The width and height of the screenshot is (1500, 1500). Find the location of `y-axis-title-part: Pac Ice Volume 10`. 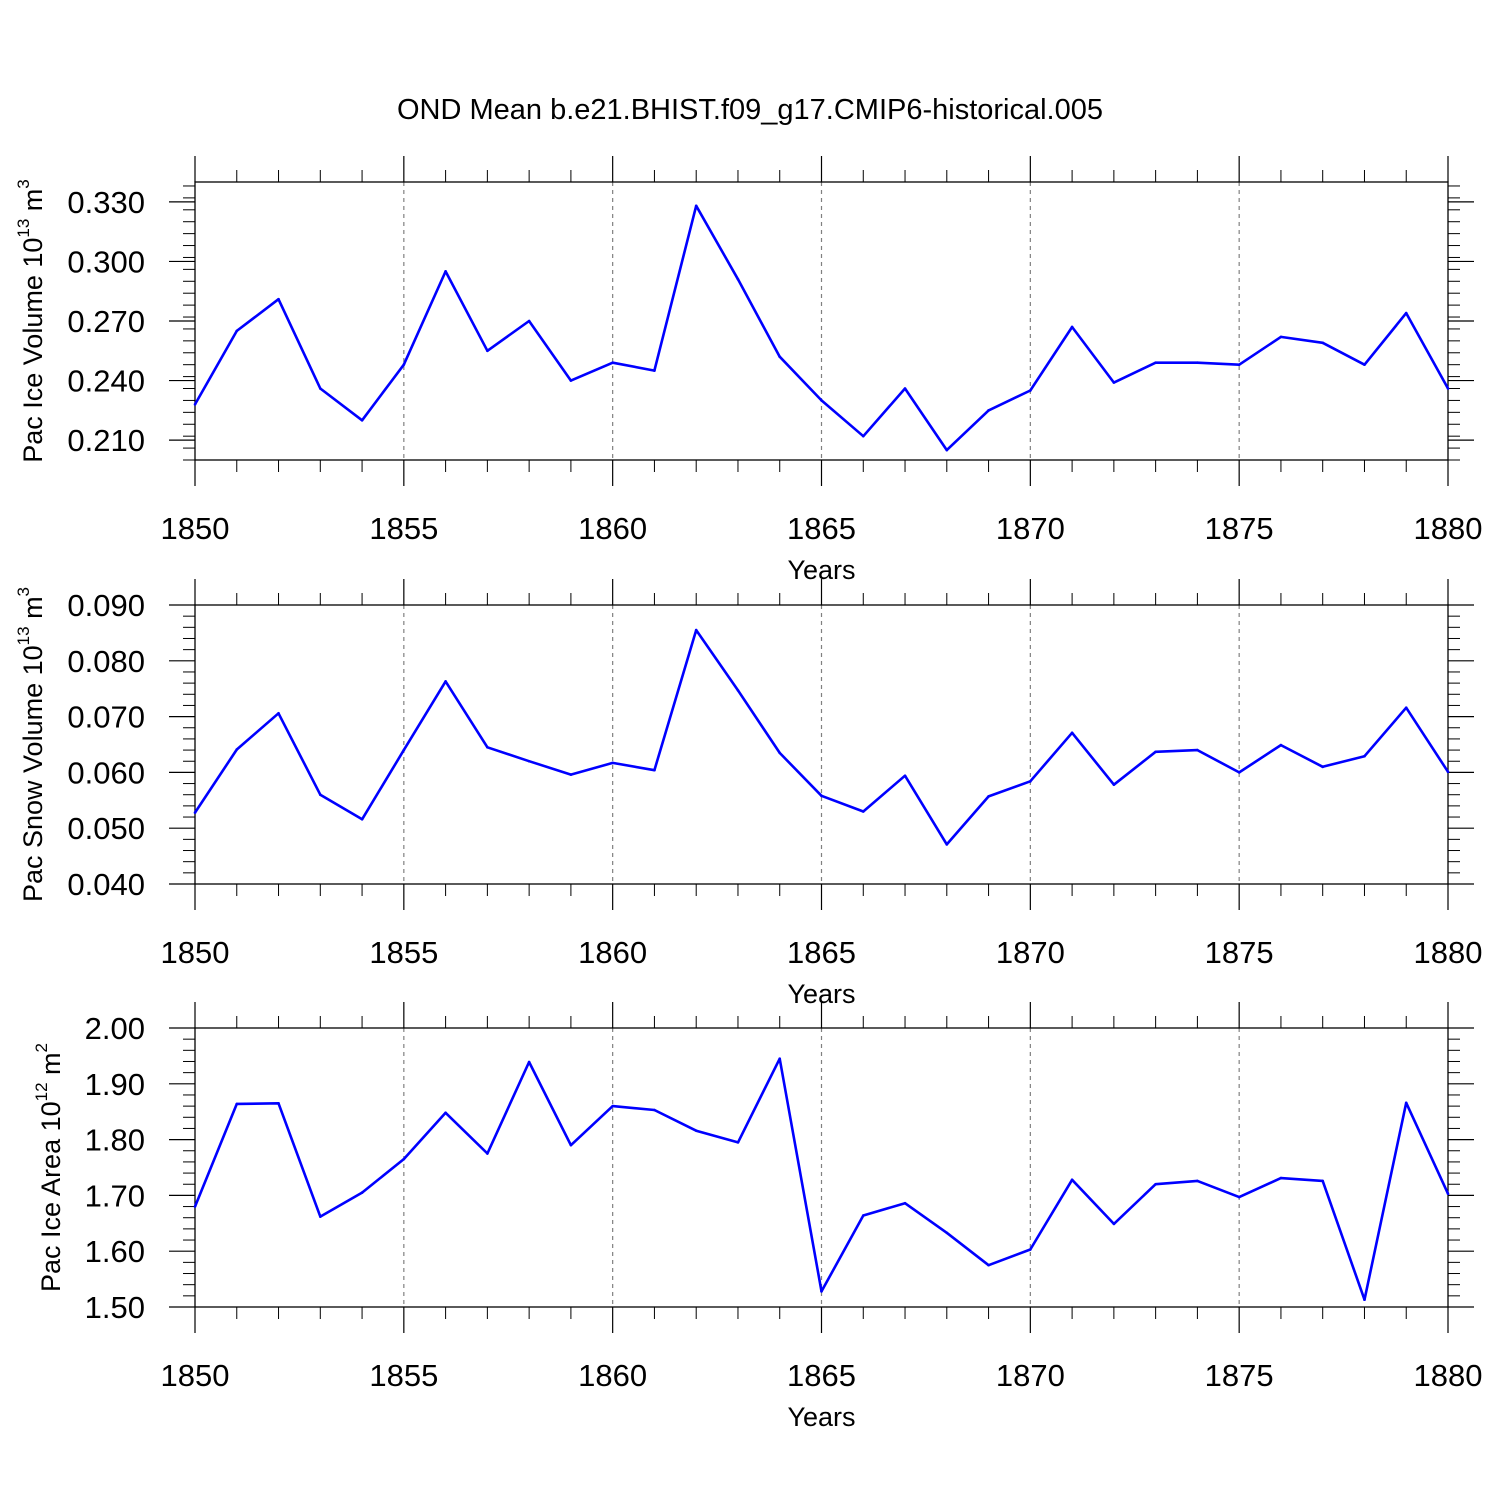

y-axis-title-part: Pac Ice Volume 10 is located at coordinates (33, 350).